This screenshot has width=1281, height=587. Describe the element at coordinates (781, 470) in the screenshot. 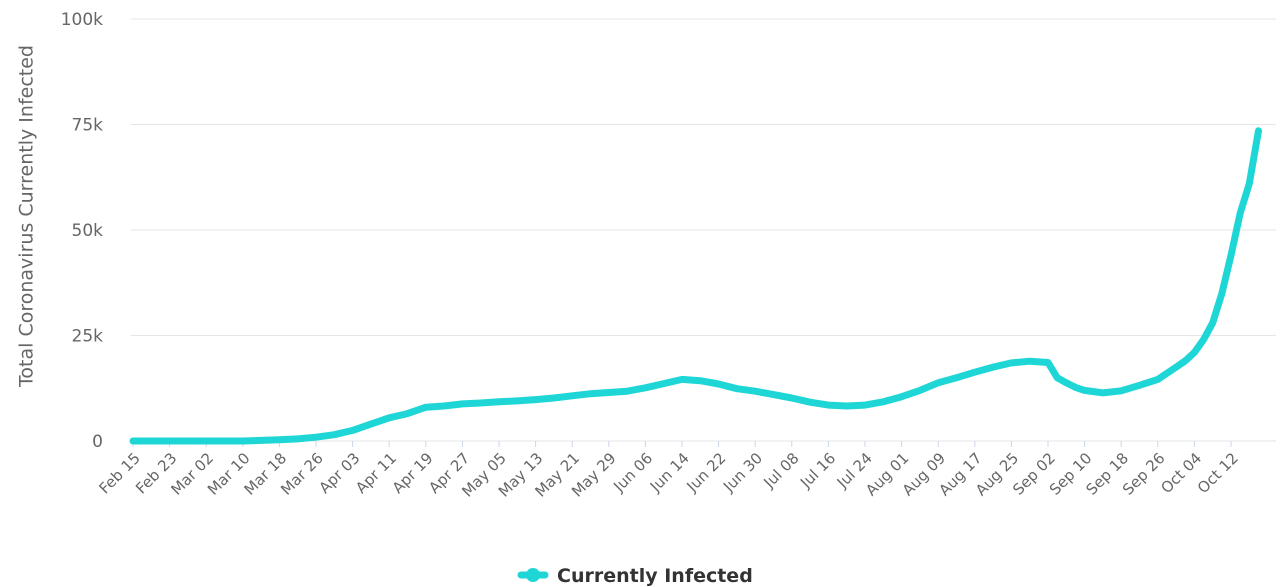

I see `x-tick-label: Jul 08` at that location.